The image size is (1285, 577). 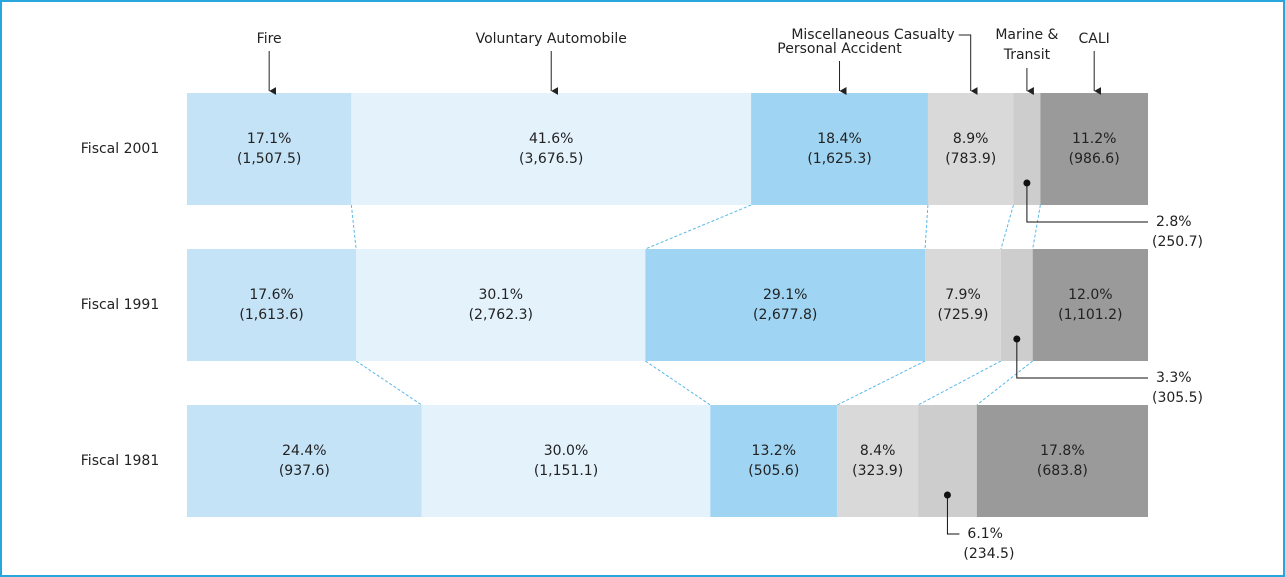 I want to click on value-label: 2.8%, so click(x=1174, y=222).